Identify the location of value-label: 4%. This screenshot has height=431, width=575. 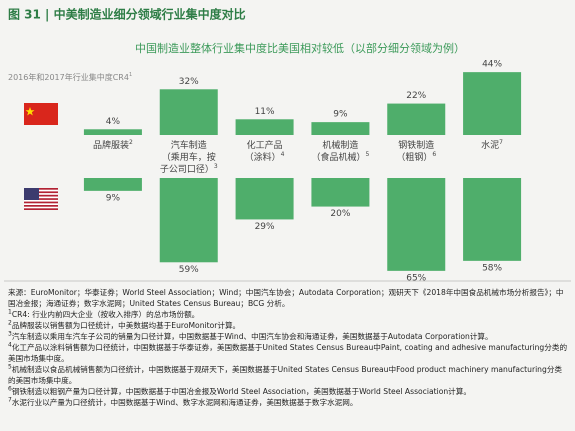
(113, 122).